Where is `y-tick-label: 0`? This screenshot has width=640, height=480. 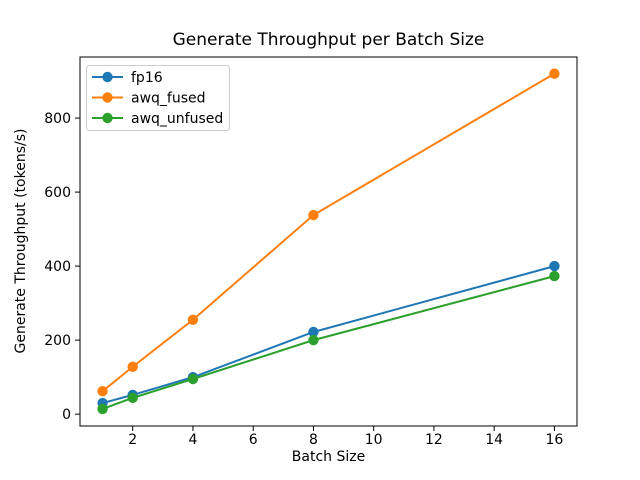 y-tick-label: 0 is located at coordinates (66, 415).